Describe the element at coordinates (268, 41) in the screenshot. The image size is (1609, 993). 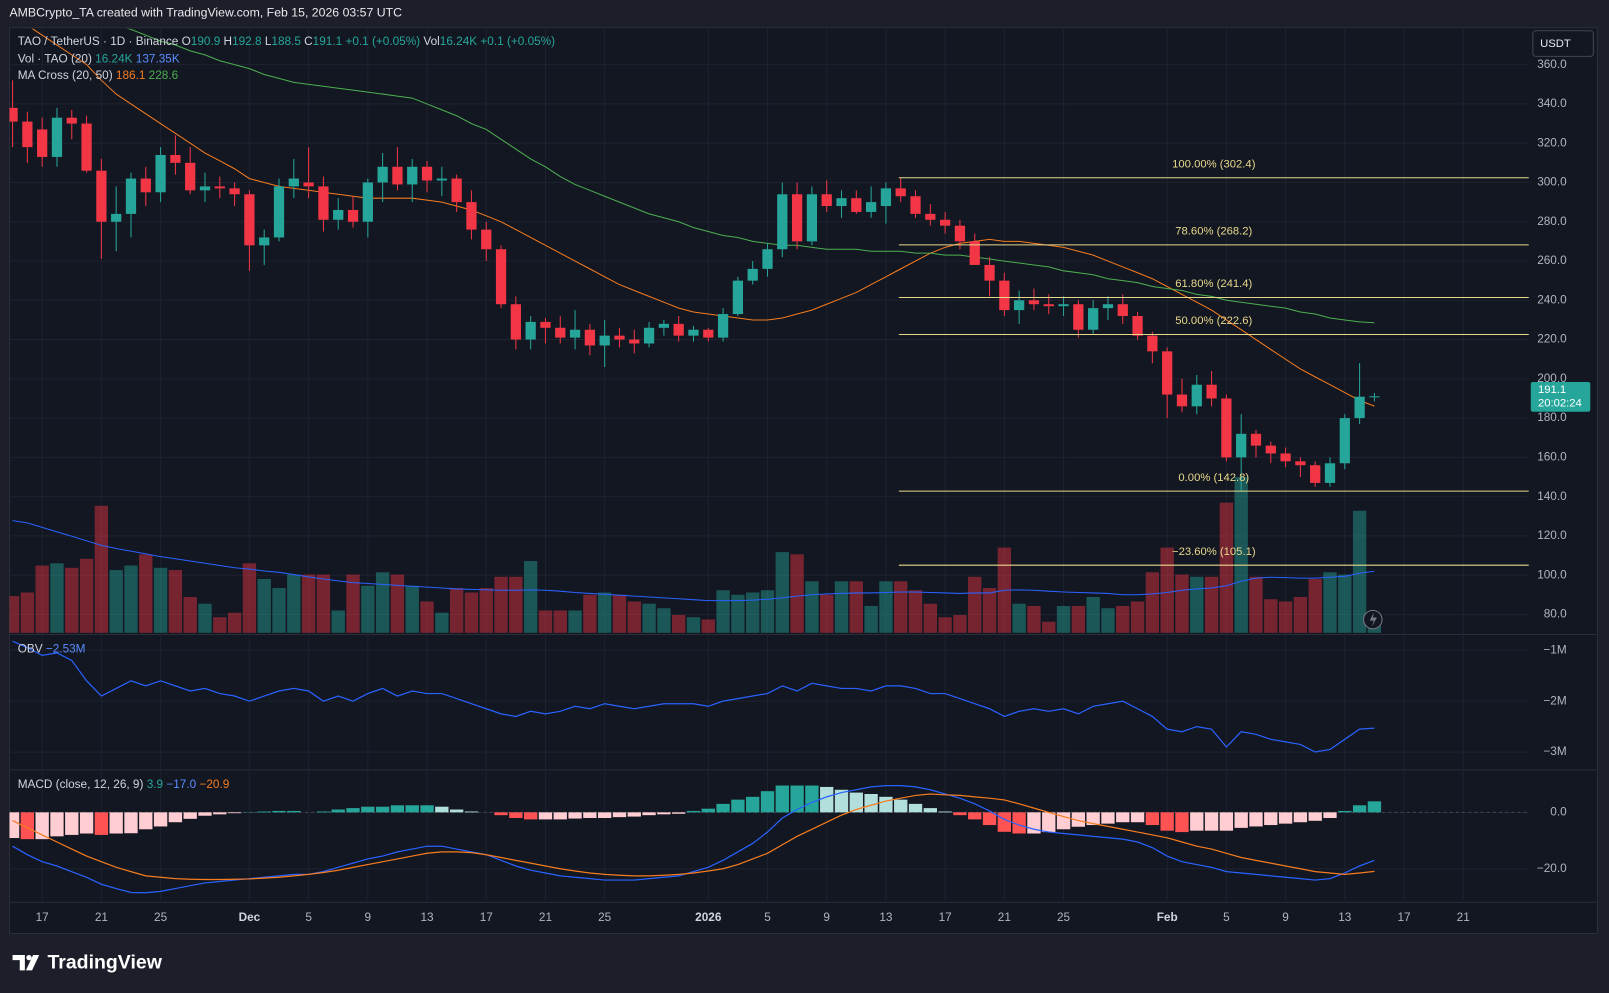
I see `ohlc-letter: L` at that location.